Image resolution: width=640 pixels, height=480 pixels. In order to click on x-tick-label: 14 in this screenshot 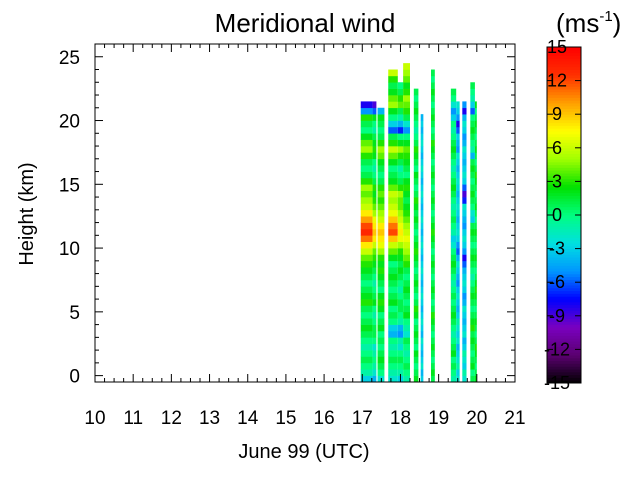, I will do `click(248, 418)`.